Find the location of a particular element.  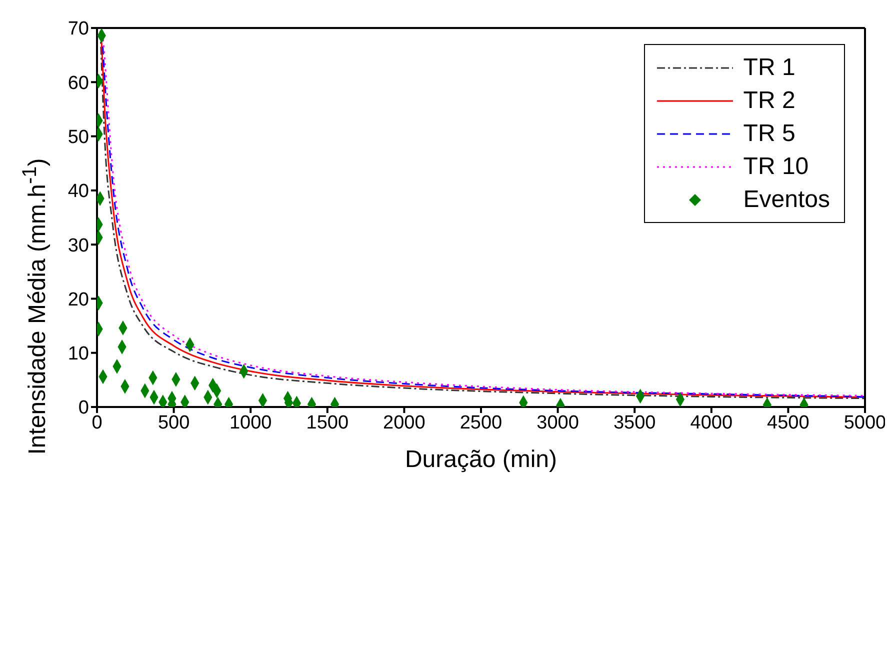

x-tick-label: 2500 is located at coordinates (481, 423).